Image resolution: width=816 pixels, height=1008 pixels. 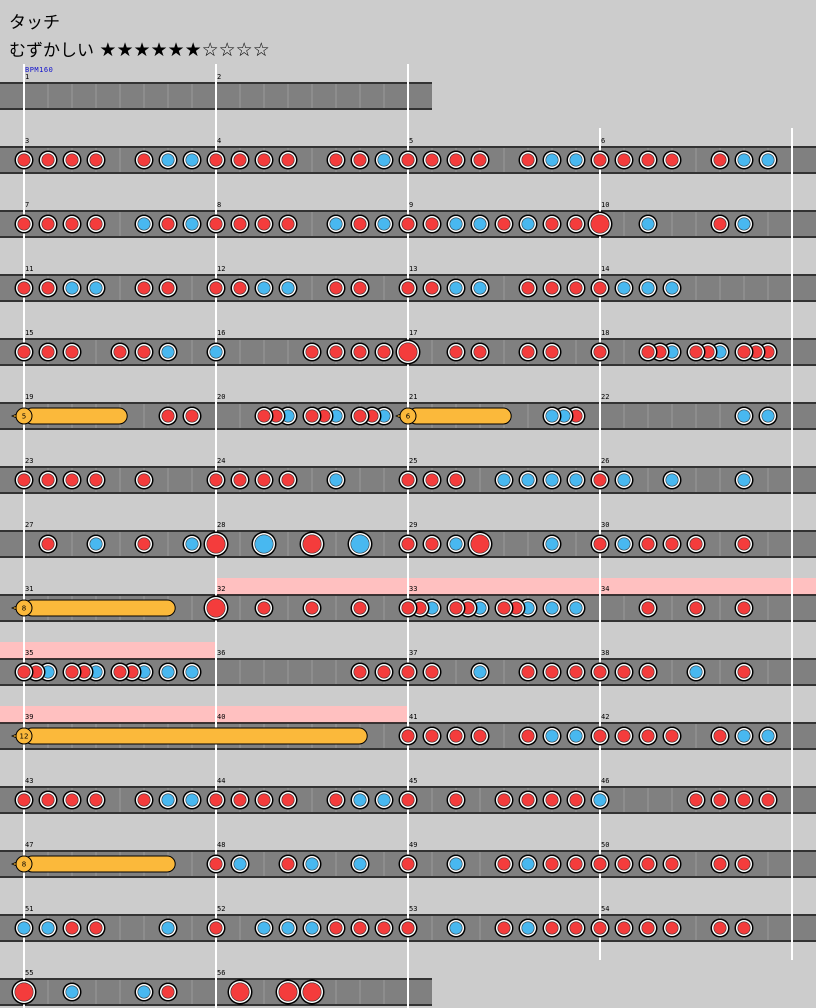 I want to click on measure-number: 15, so click(x=29, y=333).